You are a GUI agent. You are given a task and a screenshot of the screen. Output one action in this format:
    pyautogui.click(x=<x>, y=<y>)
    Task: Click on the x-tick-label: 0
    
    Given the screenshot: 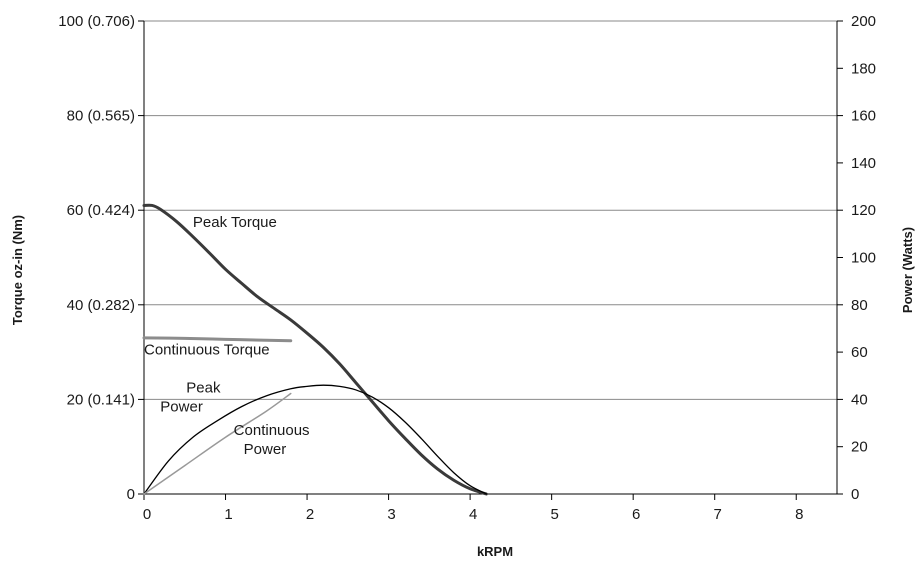 What is the action you would take?
    pyautogui.click(x=147, y=514)
    